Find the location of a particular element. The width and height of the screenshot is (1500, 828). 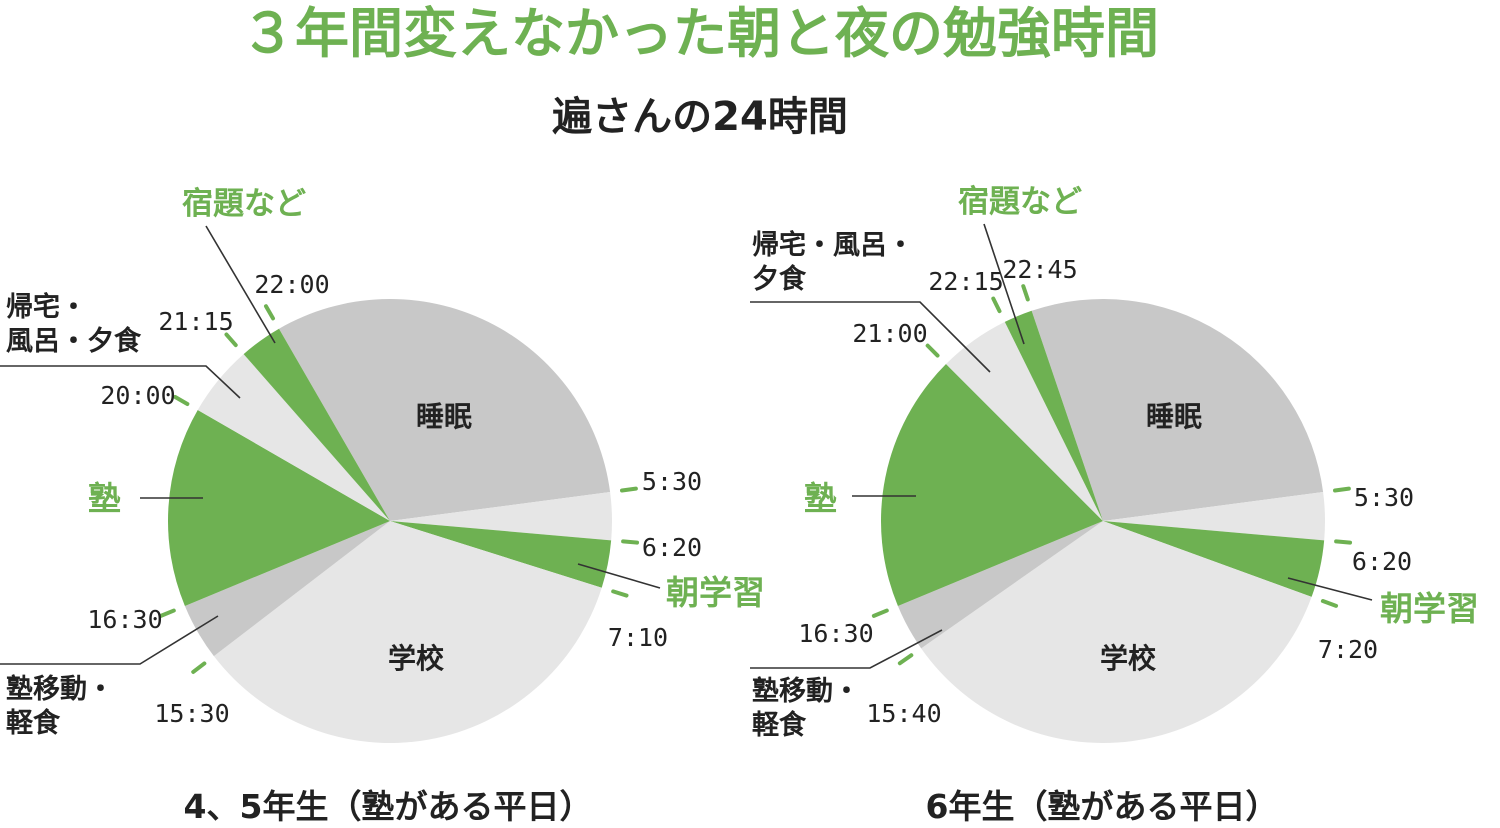

pie-time-ticks-left is located at coordinates (399, 489).